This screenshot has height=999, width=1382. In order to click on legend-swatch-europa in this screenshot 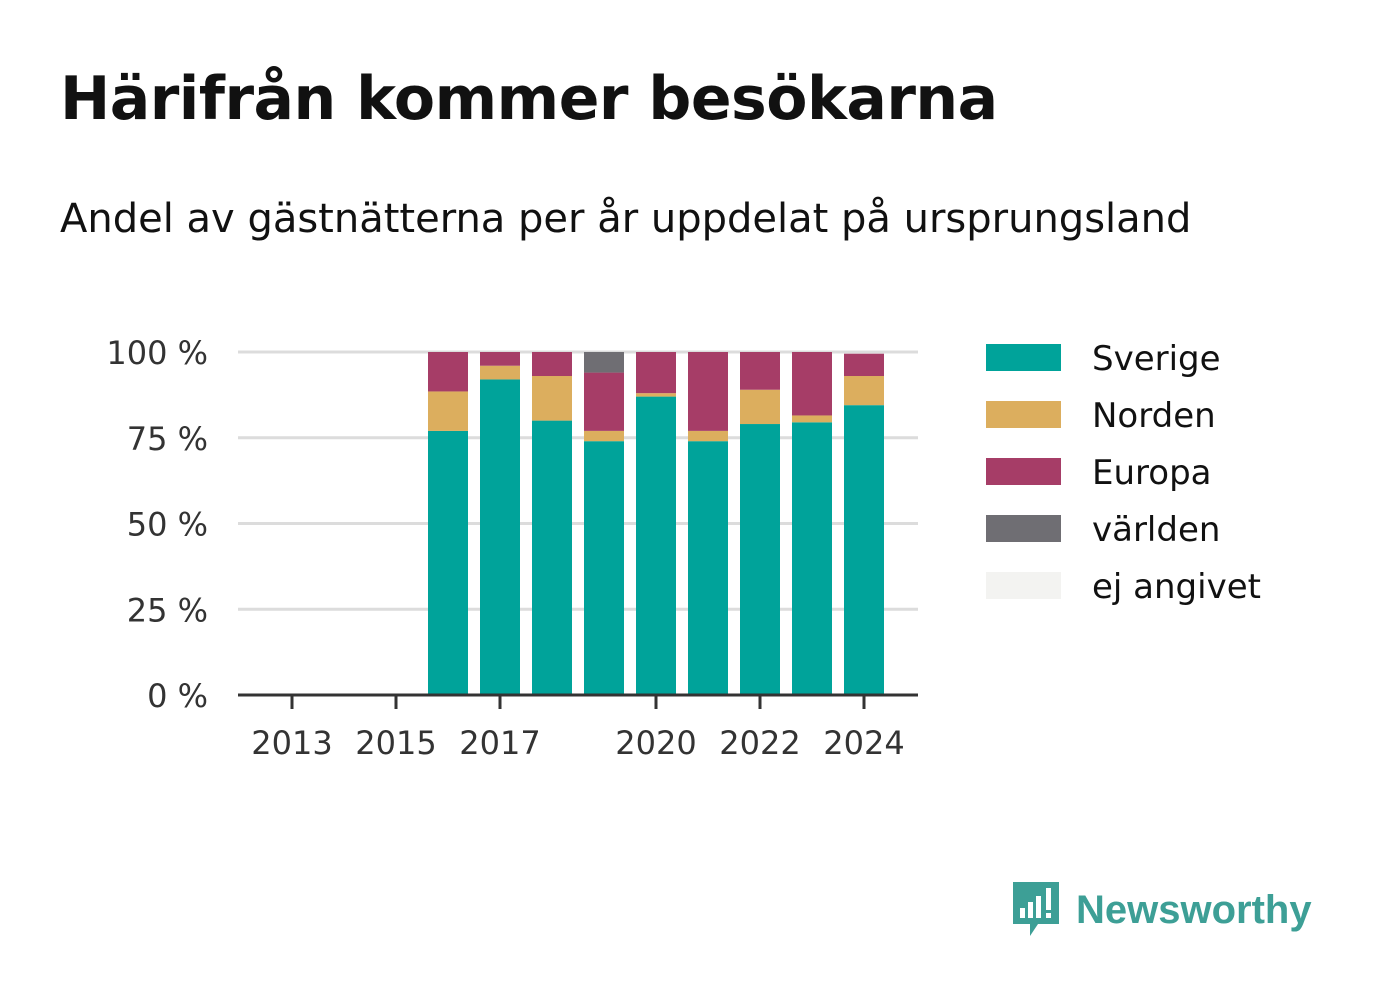, I will do `click(1023, 471)`.